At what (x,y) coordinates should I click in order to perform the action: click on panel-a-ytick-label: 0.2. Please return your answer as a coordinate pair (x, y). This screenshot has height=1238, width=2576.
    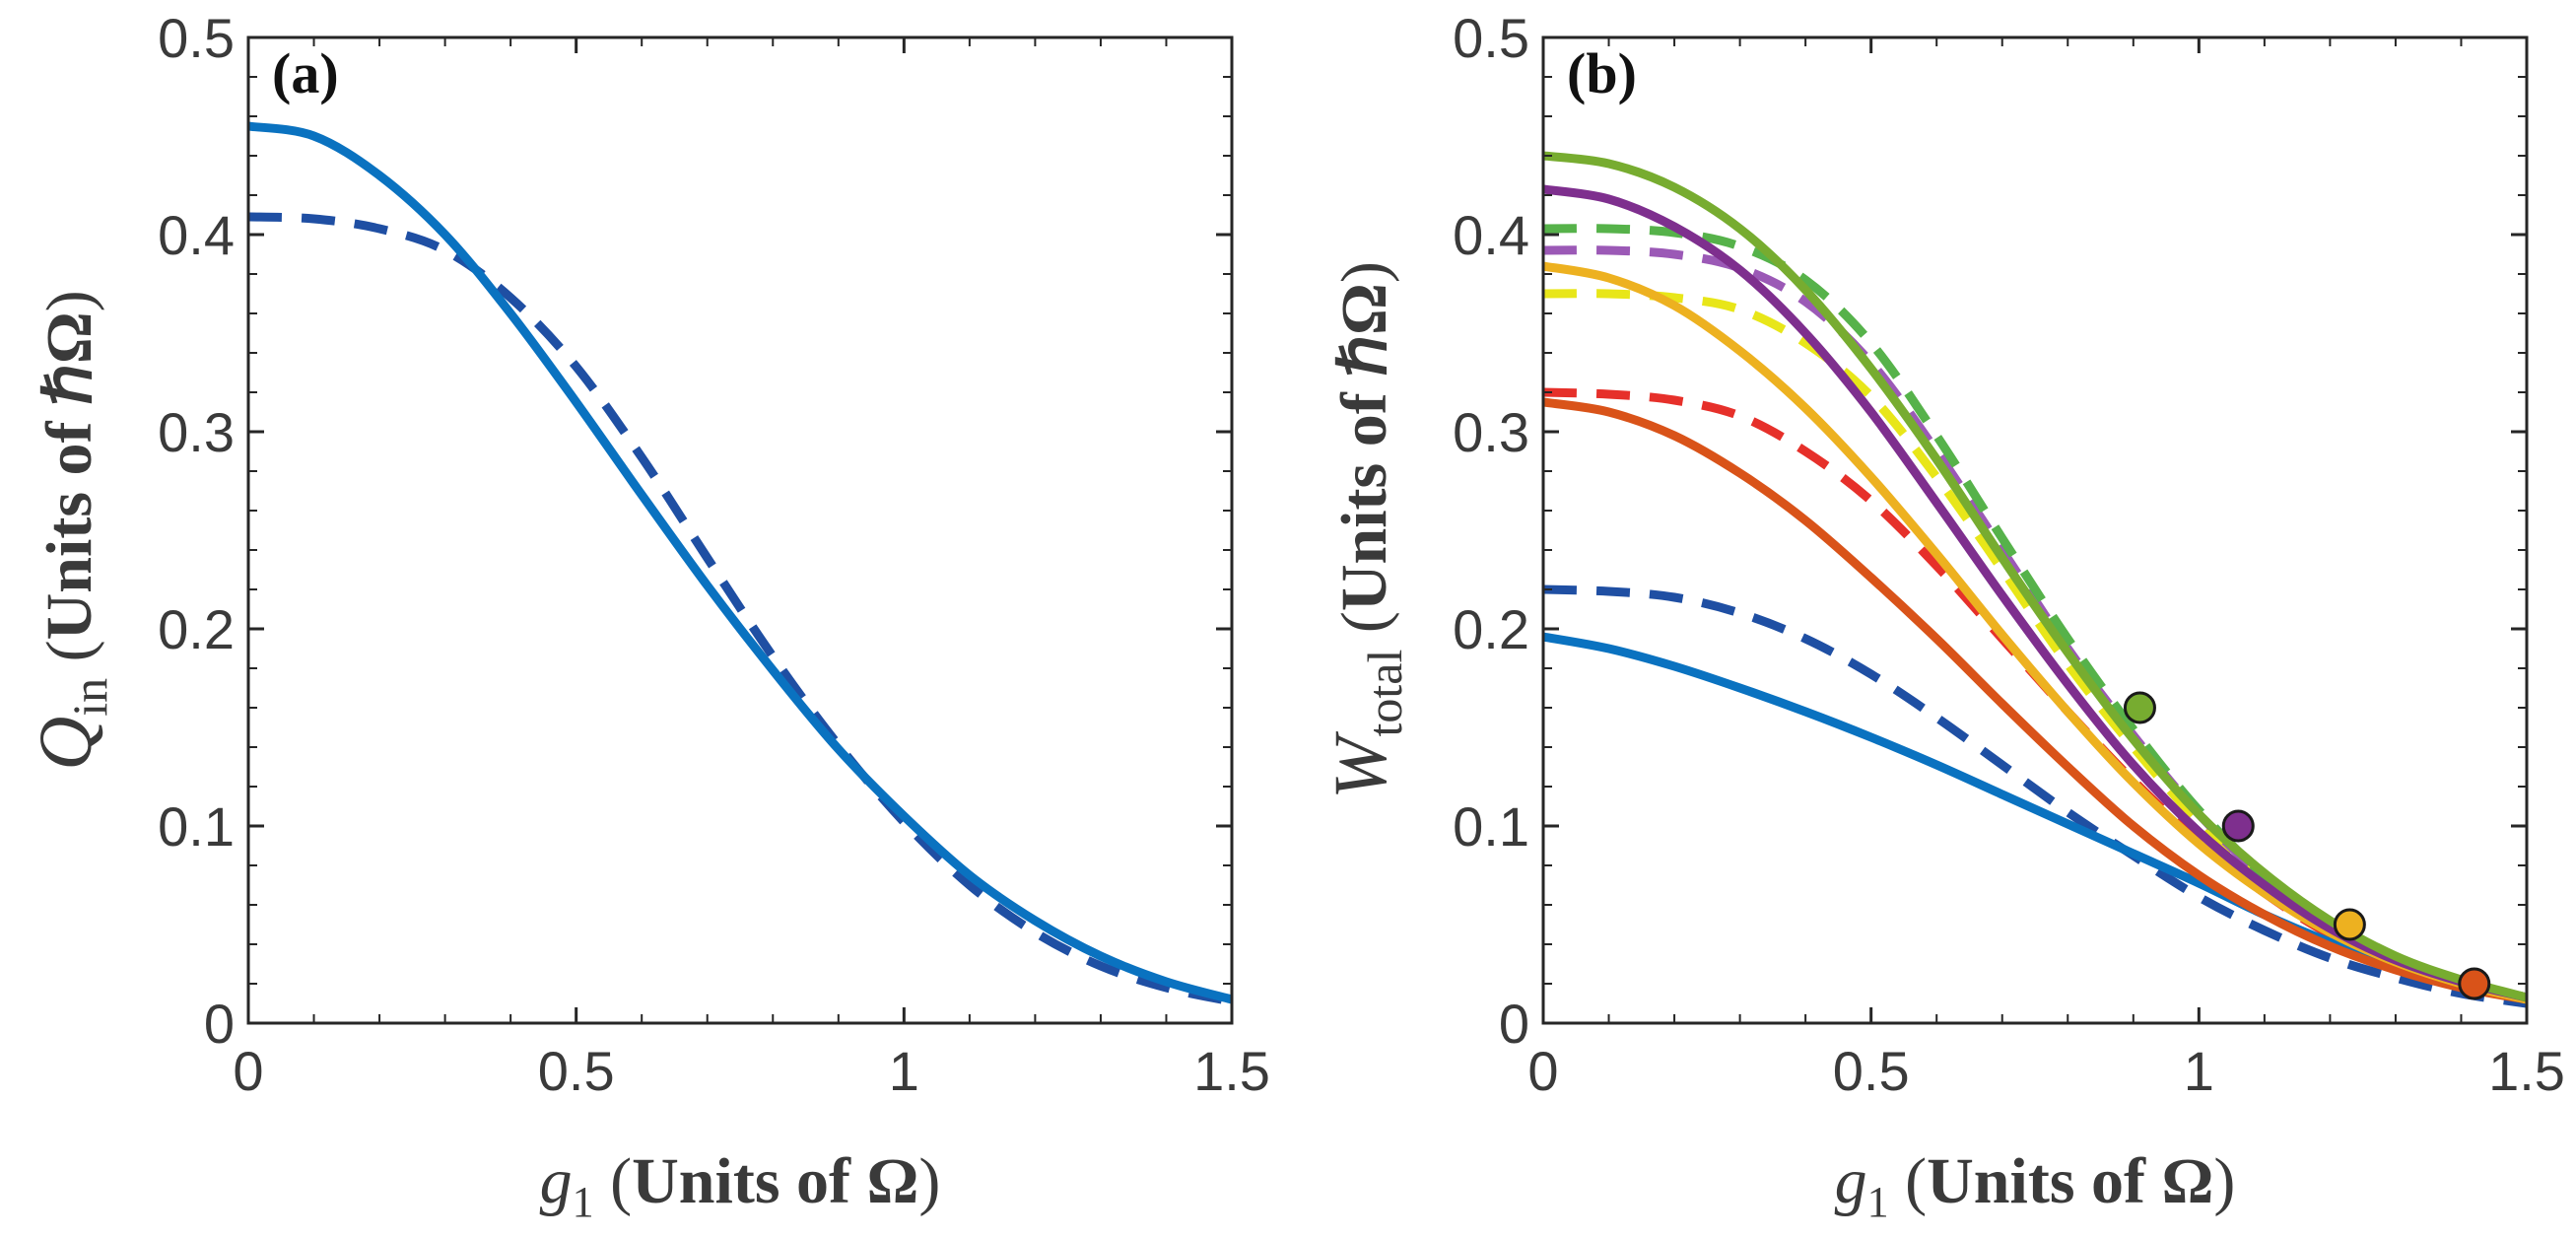
    Looking at the image, I should click on (196, 629).